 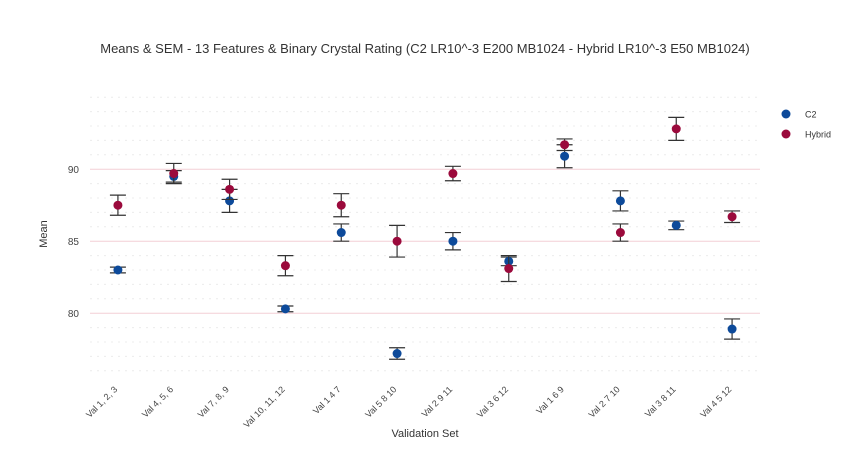 I want to click on x-tick-label: Val 1 6 9, so click(x=550, y=400).